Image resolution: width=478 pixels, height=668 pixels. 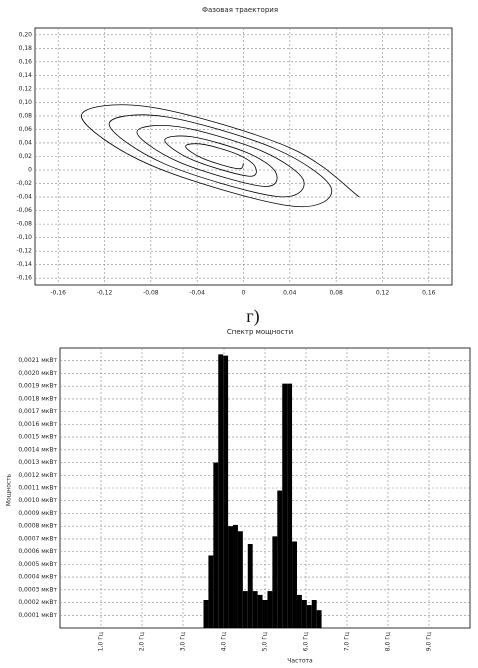 I want to click on y-tick-label: 0,0001 мкВт, so click(x=37, y=615).